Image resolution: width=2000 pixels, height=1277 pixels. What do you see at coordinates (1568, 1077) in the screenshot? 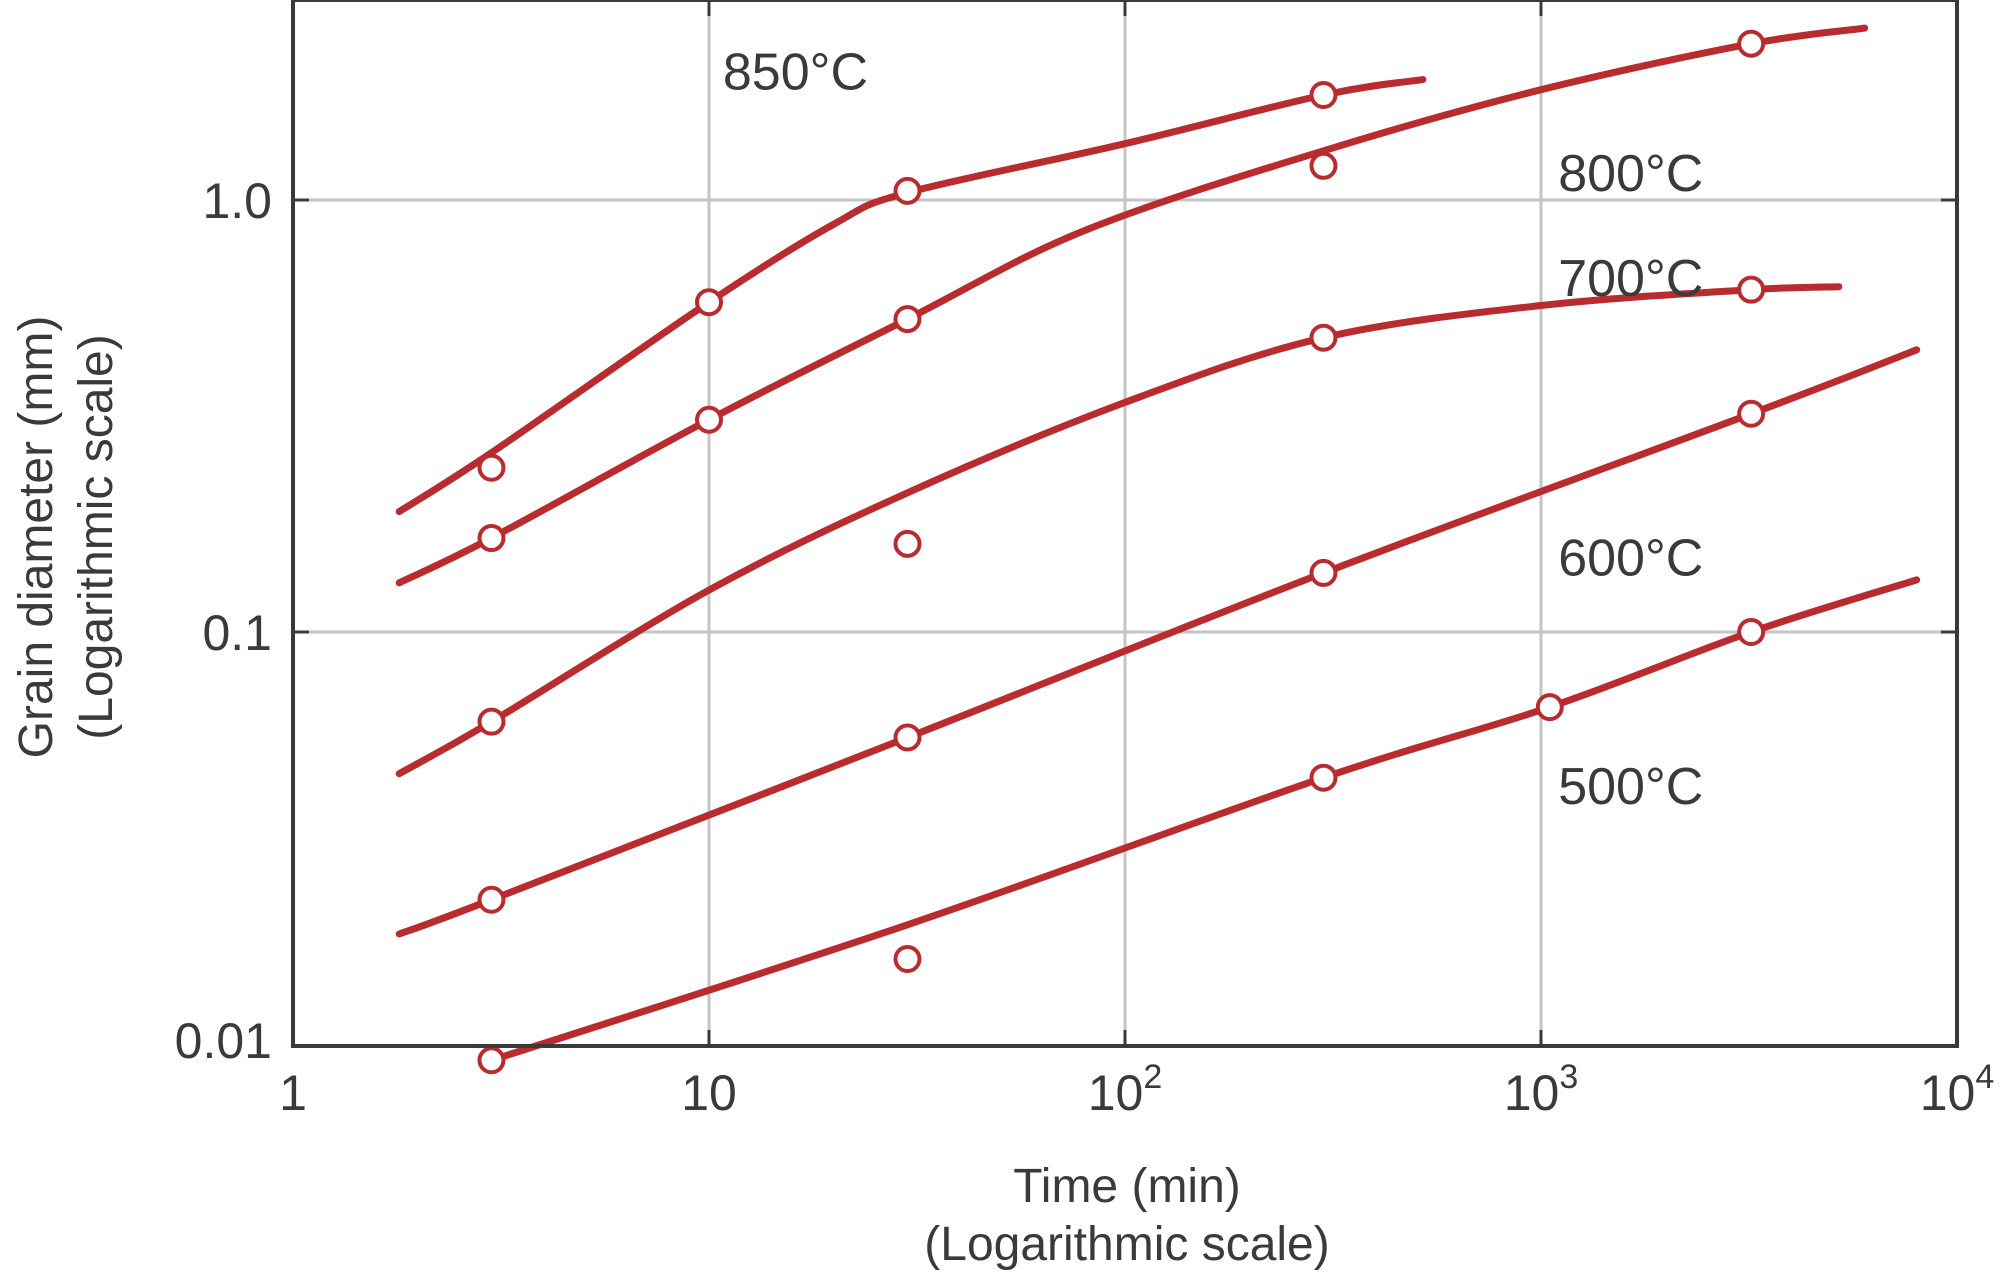
I see `x-tick-exponent: 3` at bounding box center [1568, 1077].